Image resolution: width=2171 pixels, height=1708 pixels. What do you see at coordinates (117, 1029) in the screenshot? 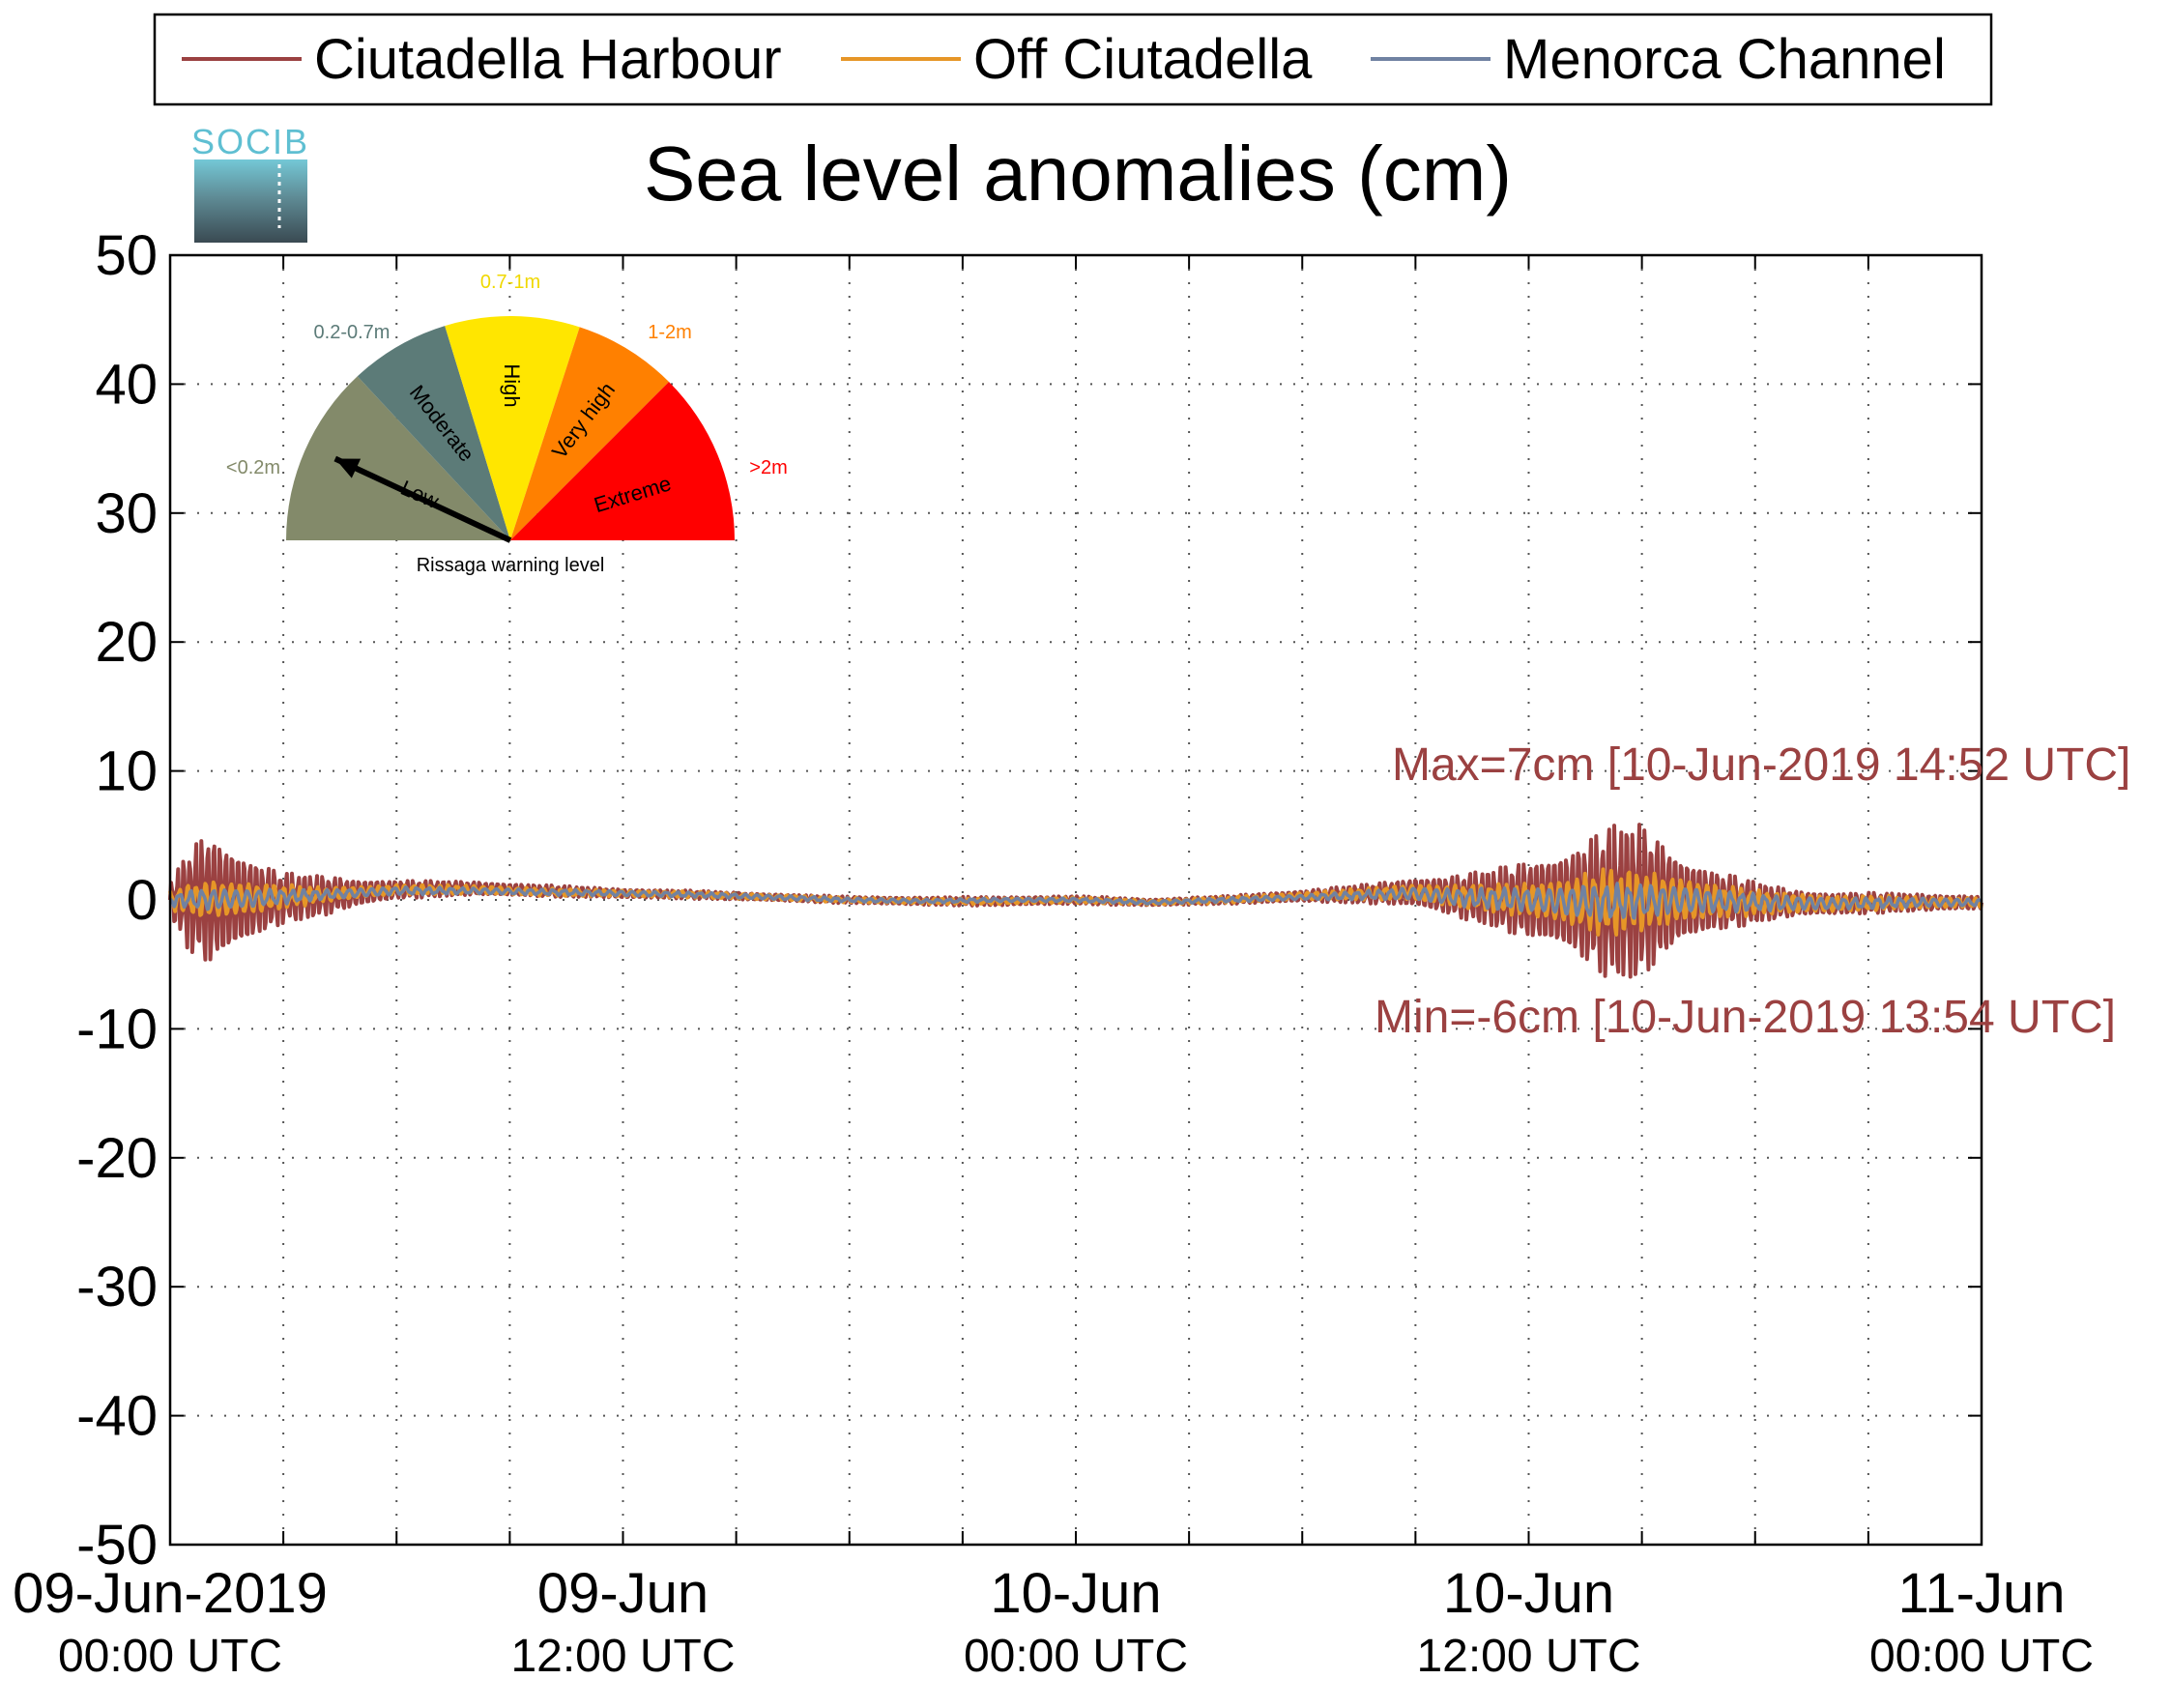
I see `y-tick-label: -10` at bounding box center [117, 1029].